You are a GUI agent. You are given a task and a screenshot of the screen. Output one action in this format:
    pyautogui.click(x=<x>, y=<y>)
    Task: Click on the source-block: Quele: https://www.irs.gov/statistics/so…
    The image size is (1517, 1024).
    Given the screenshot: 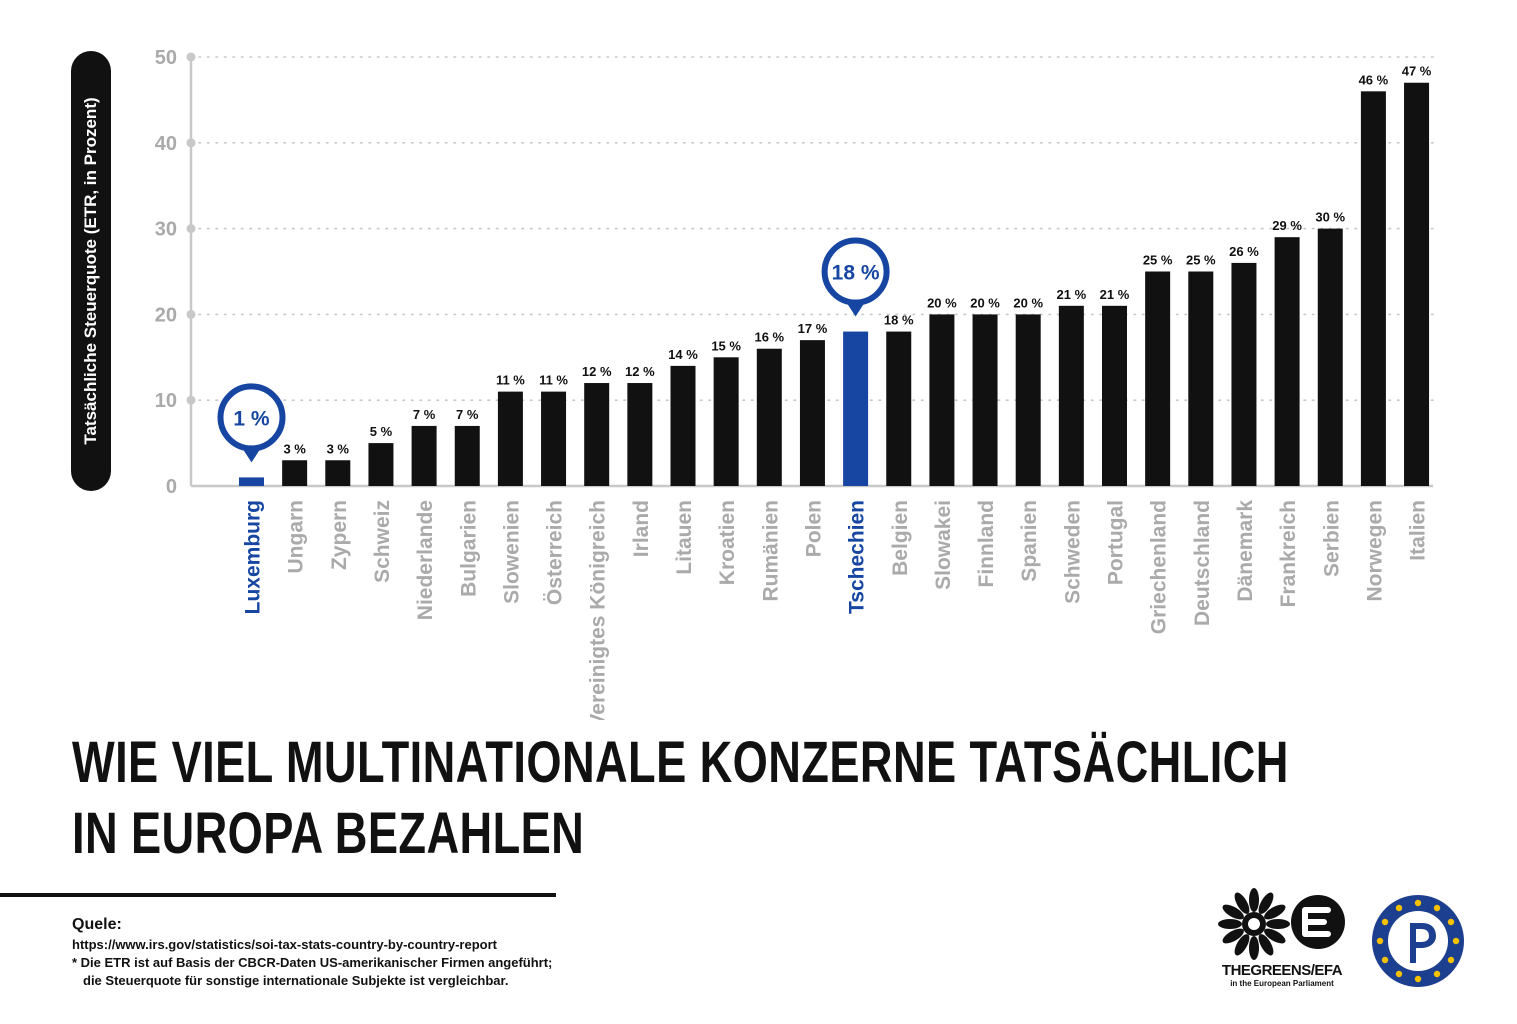 What is the action you would take?
    pyautogui.click(x=312, y=952)
    